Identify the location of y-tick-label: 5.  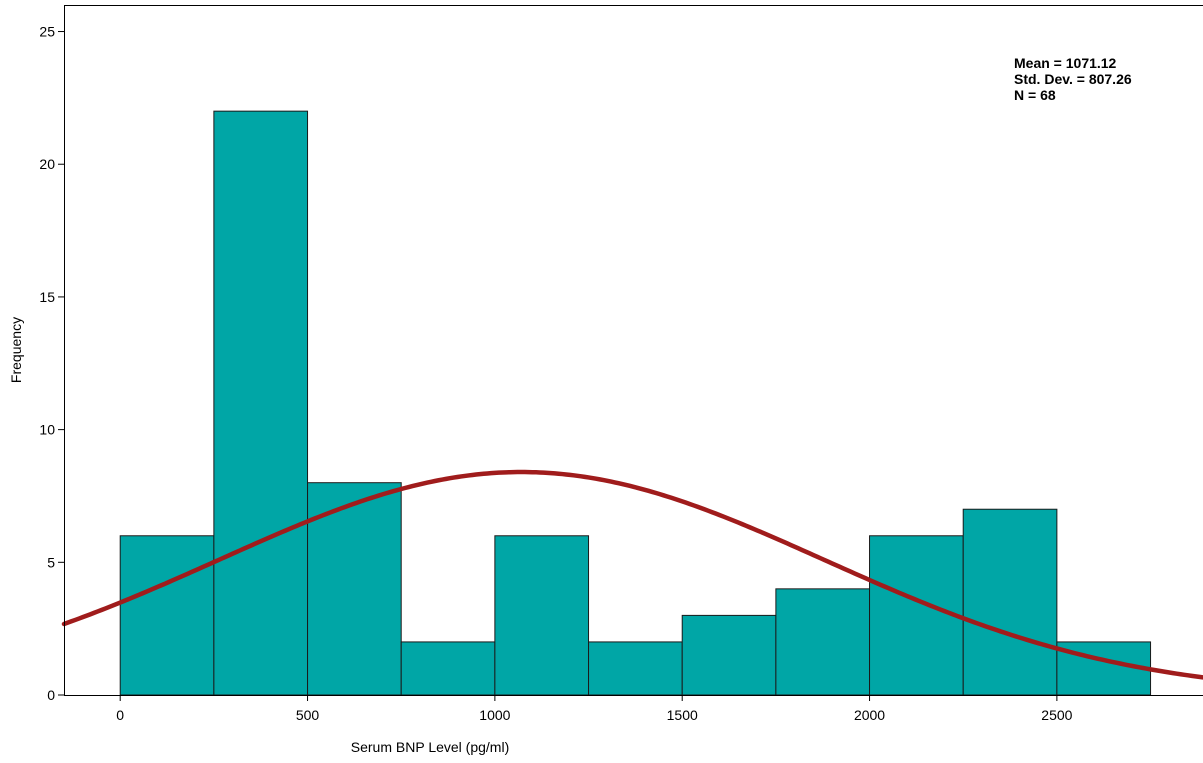
(51, 562).